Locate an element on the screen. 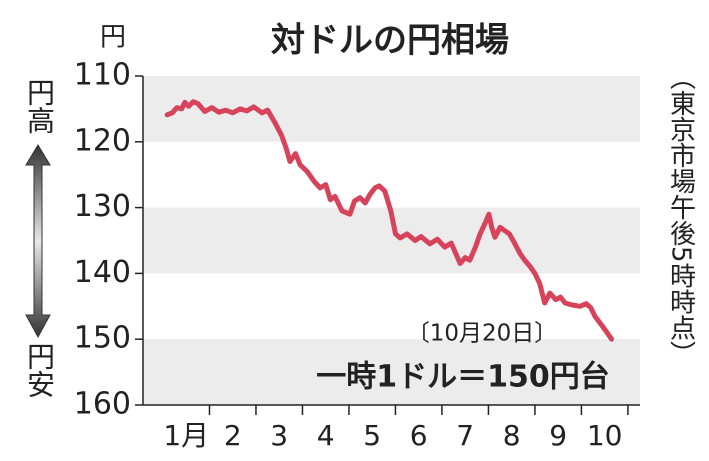 The image size is (709, 461). y-tick-label: 140 is located at coordinates (102, 272).